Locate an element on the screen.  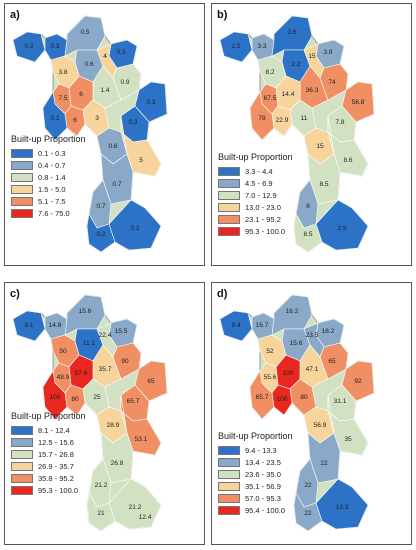
legend-item: 5.1 - 7.5 is located at coordinates (48, 201).